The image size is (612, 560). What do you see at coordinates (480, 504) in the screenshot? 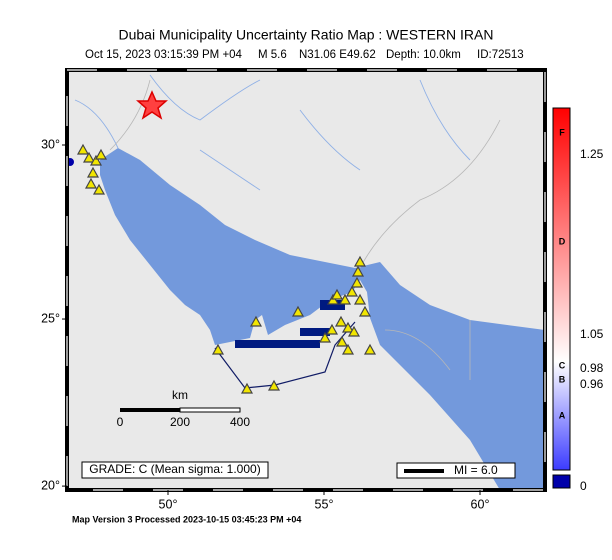
I see `lon-tick-label: 60°` at bounding box center [480, 504].